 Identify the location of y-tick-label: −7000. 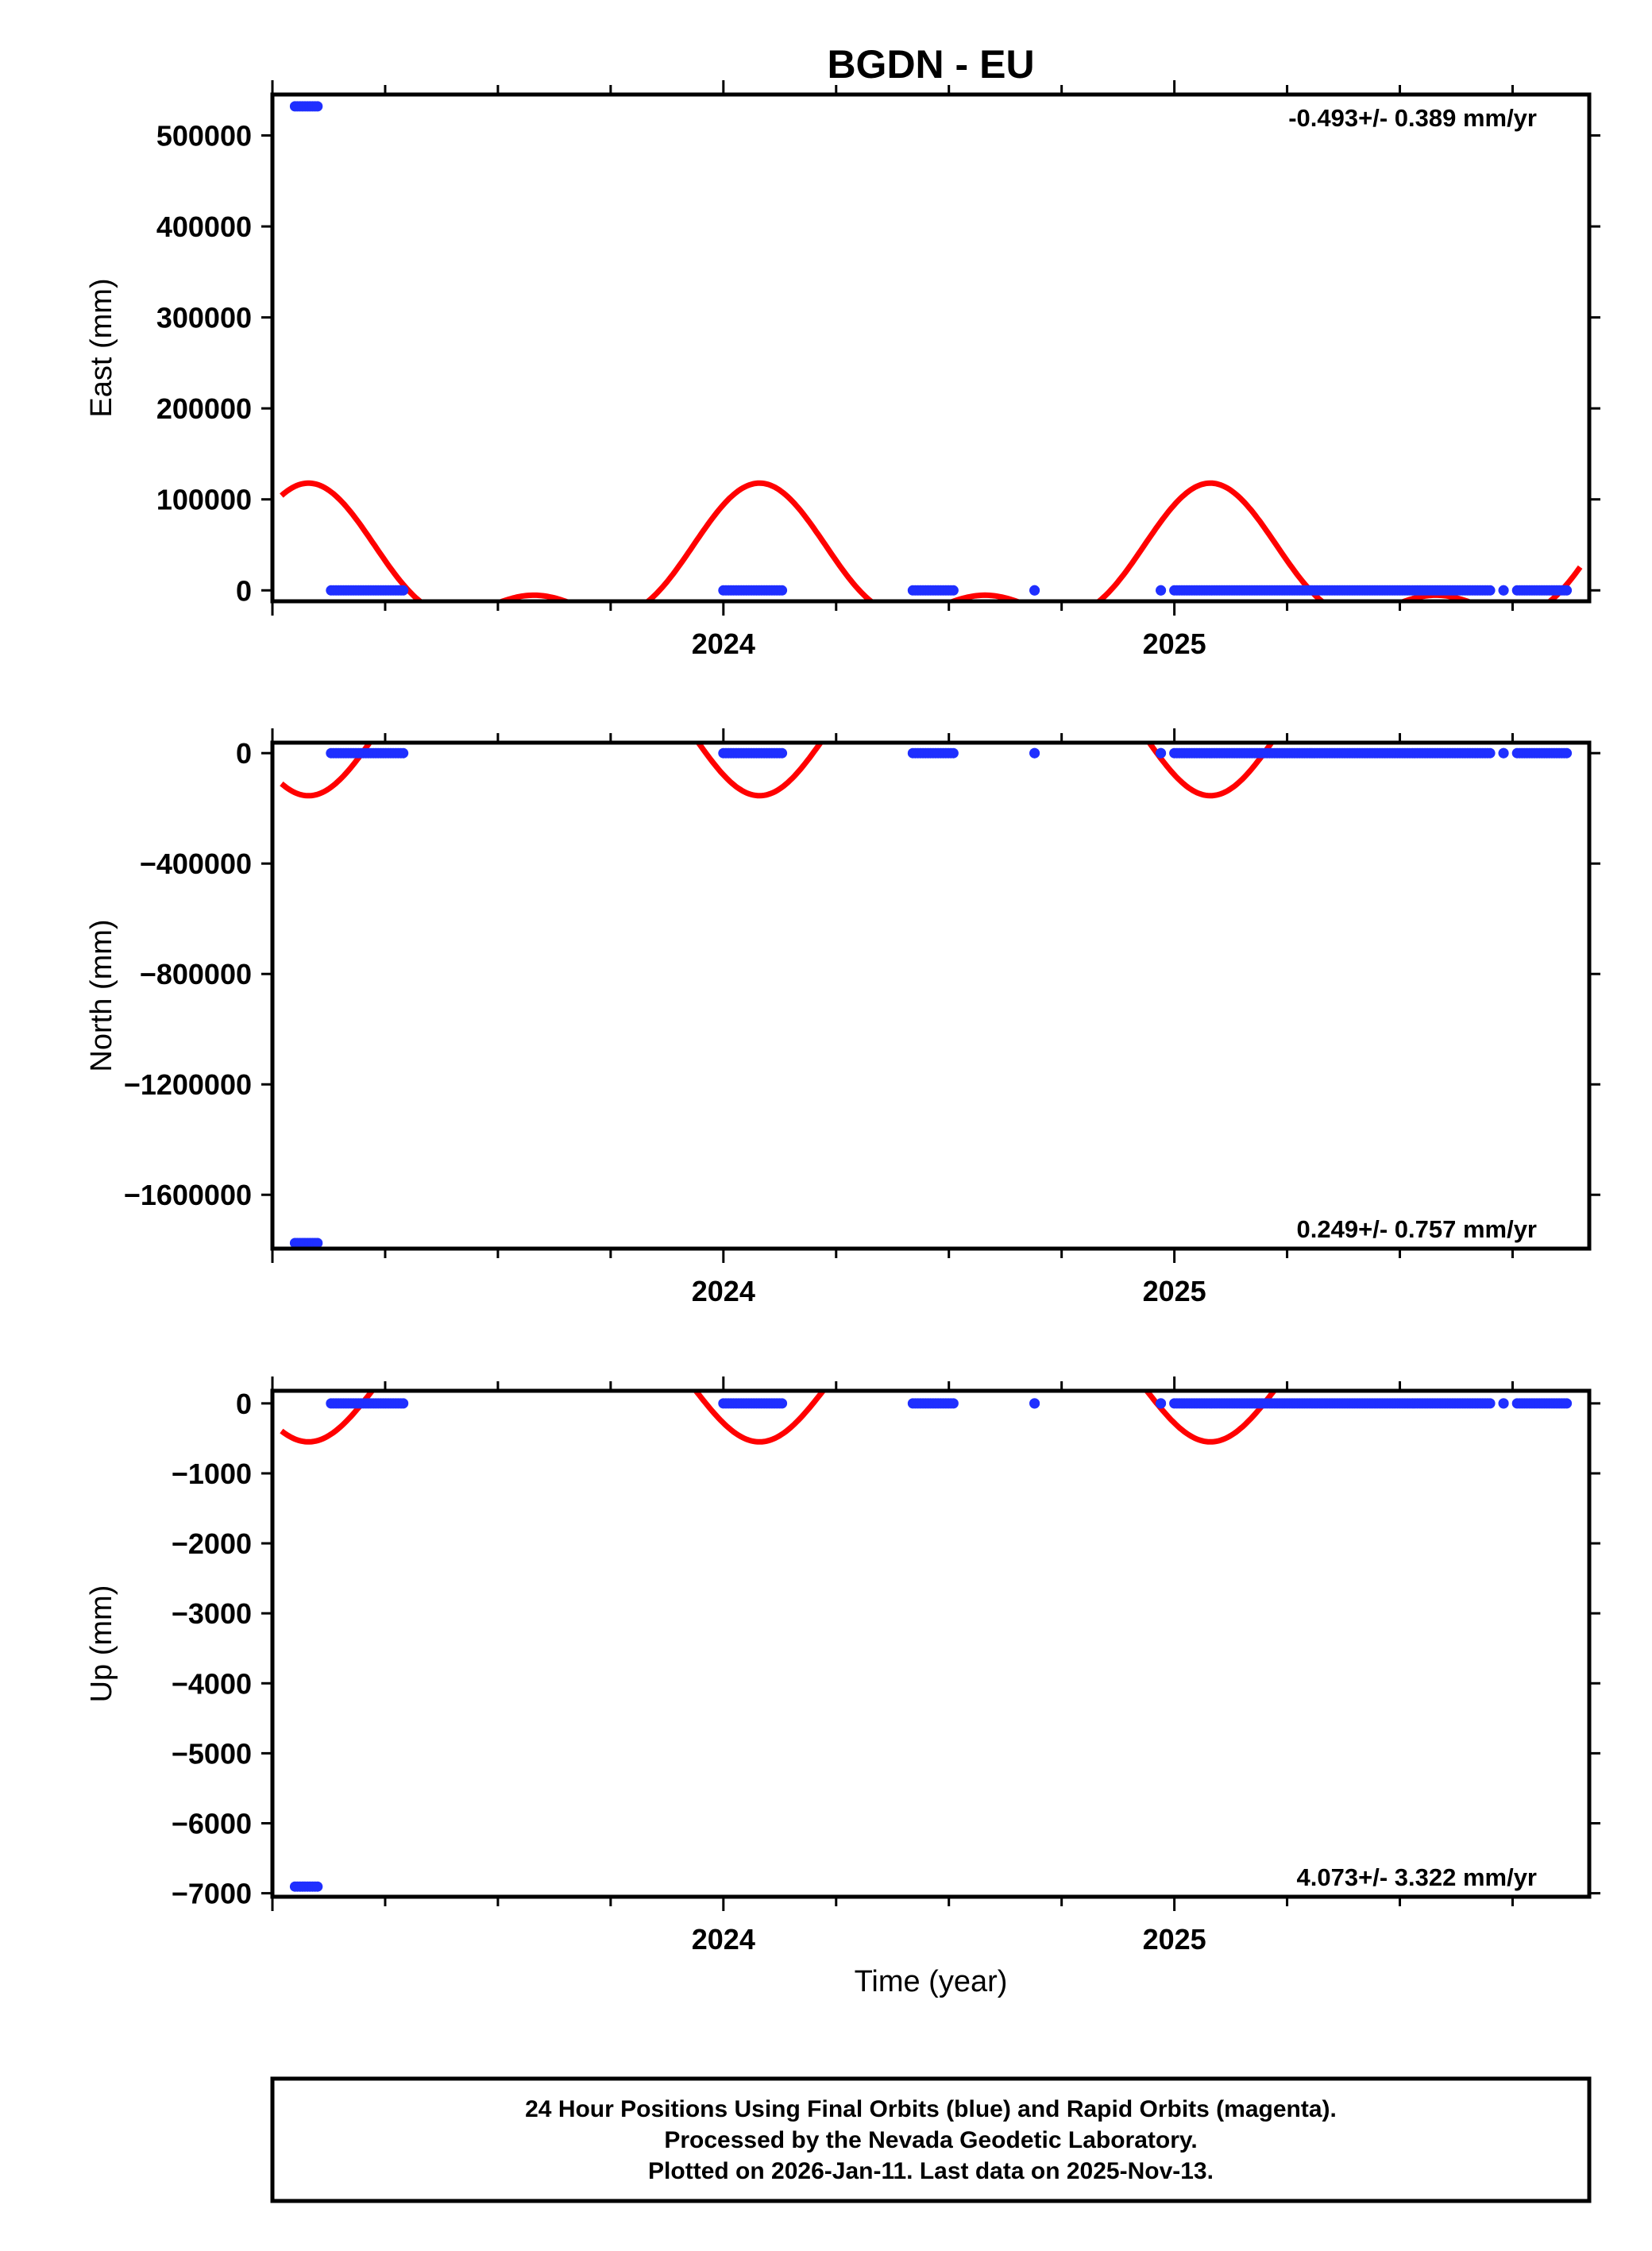
(212, 1894).